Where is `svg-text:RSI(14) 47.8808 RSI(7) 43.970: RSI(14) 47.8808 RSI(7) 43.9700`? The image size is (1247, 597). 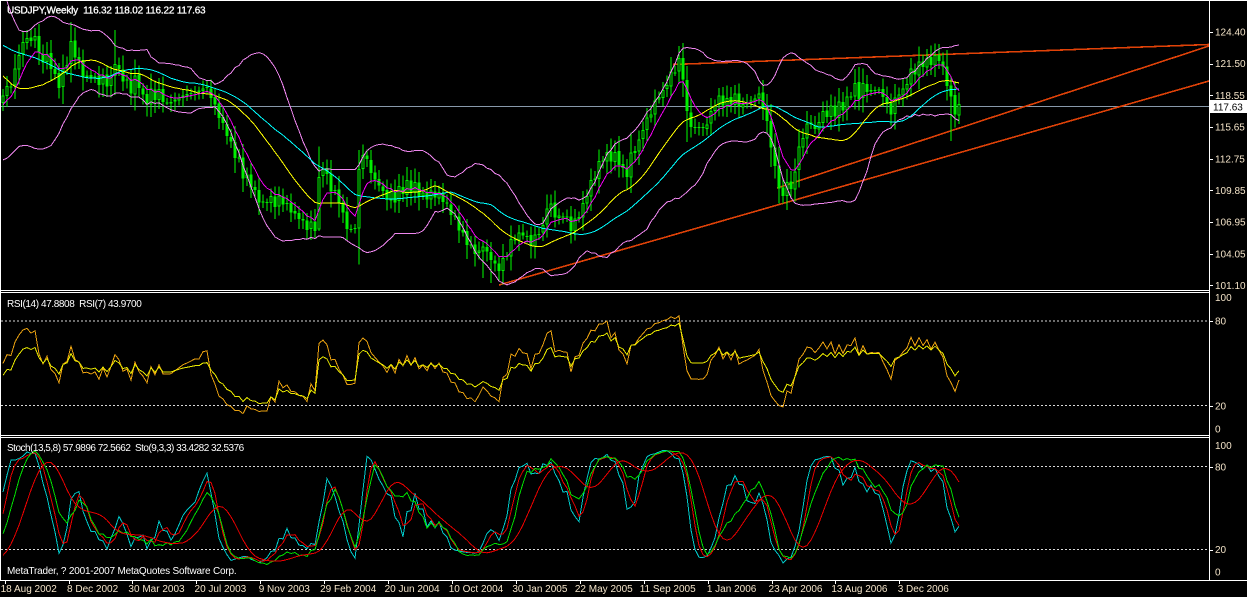
svg-text:RSI(14) 47.8808 RSI(7) 43.970: RSI(14) 47.8808 RSI(7) 43.9700 is located at coordinates (74, 304).